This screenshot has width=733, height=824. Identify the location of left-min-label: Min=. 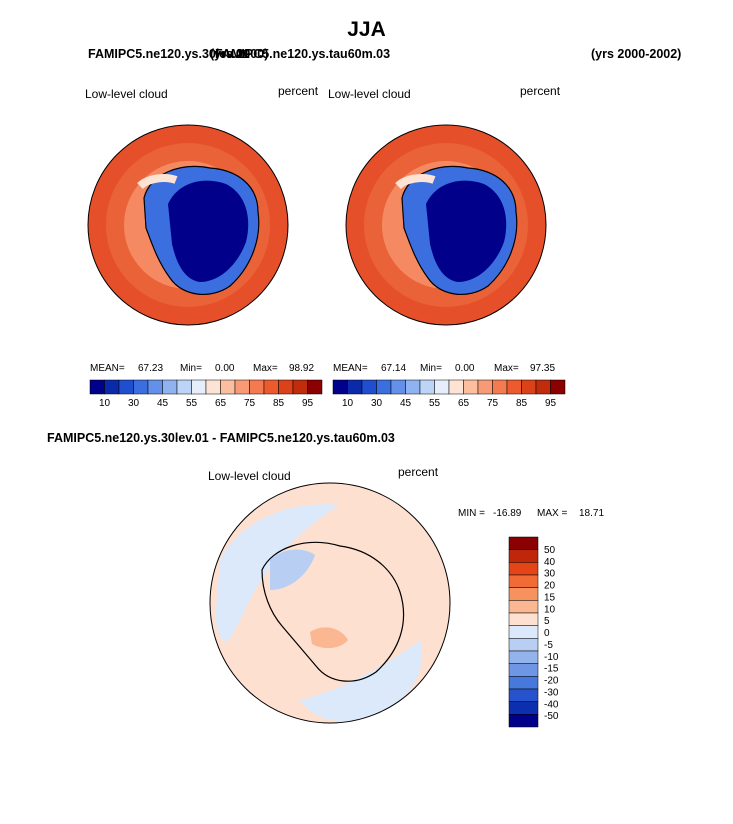
(191, 368).